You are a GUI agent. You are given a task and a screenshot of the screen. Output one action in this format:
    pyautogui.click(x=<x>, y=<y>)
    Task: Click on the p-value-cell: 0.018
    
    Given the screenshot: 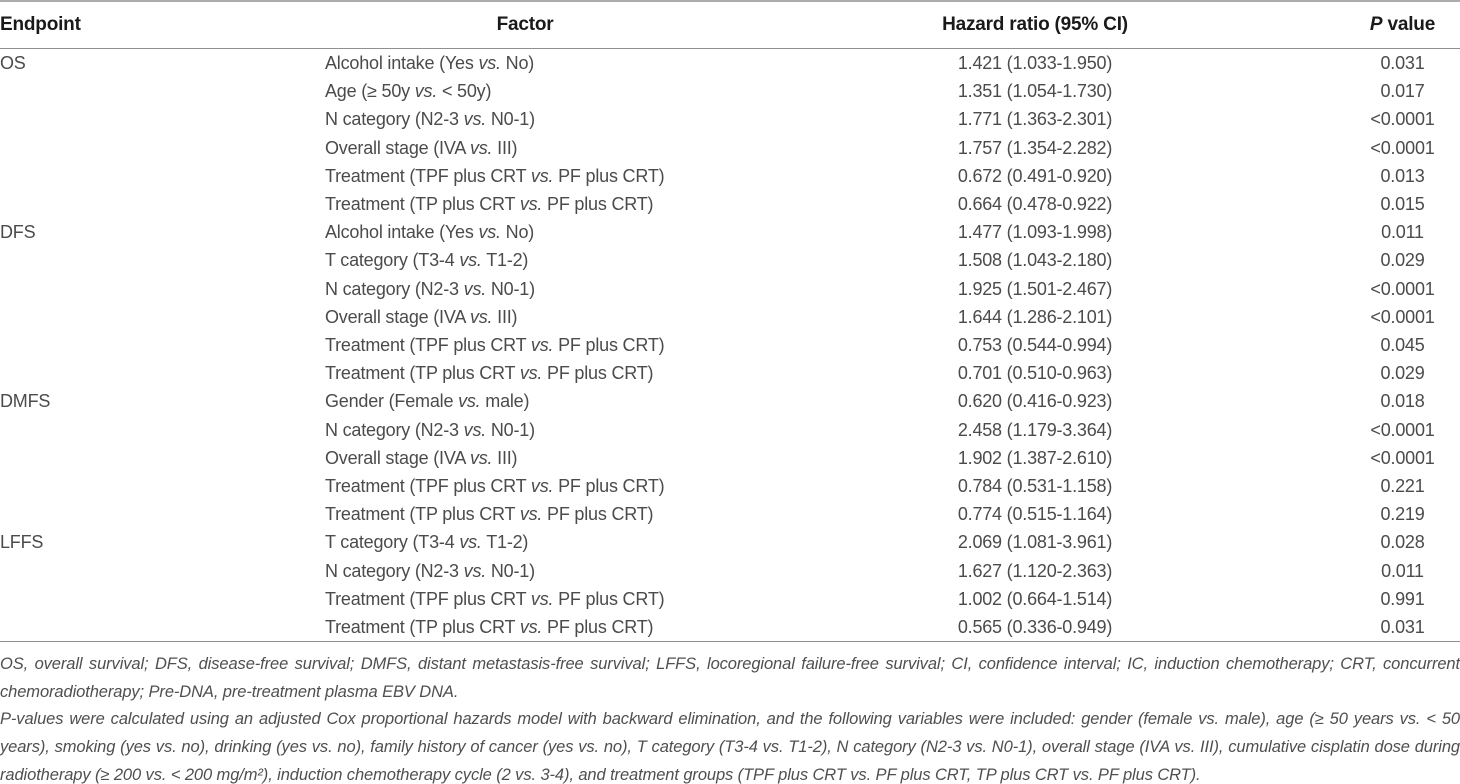 What is the action you would take?
    pyautogui.click(x=1402, y=401)
    